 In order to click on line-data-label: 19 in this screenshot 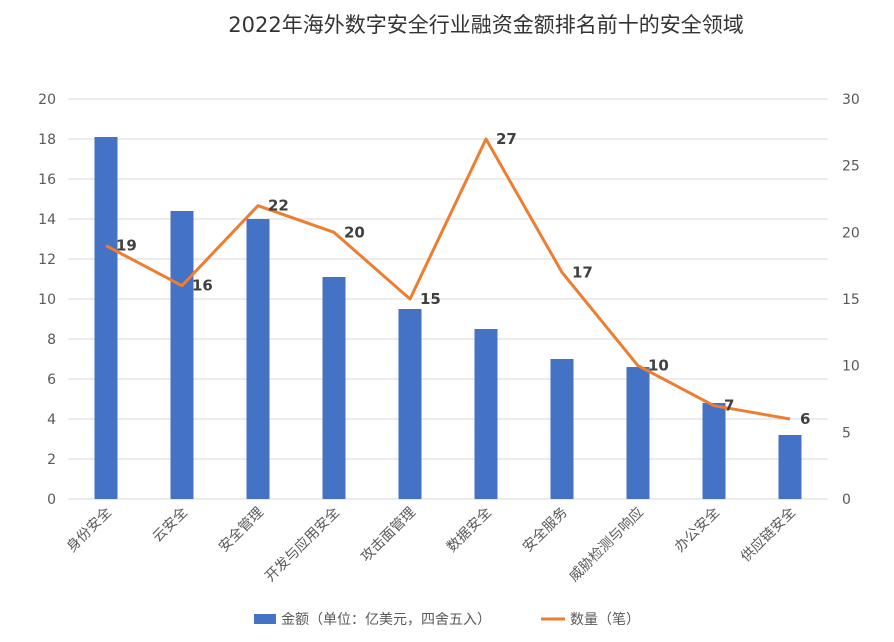, I will do `click(126, 246)`.